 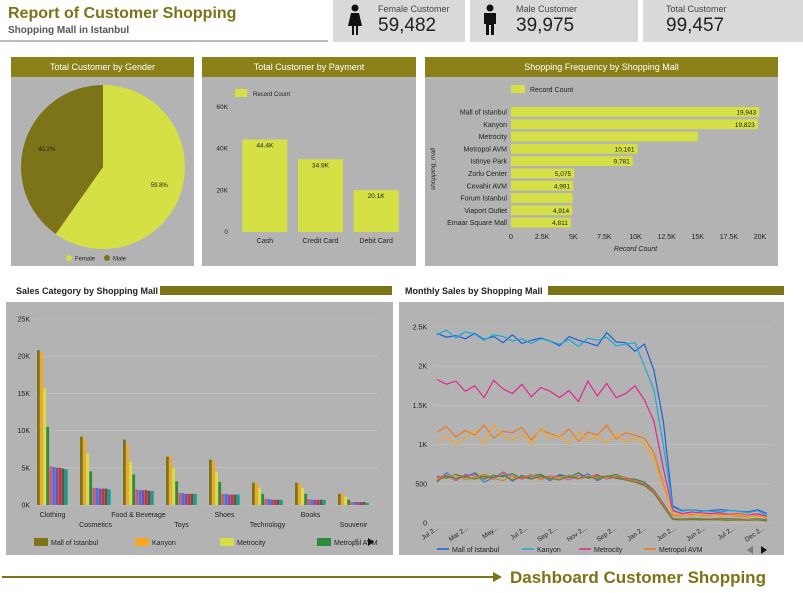 I want to click on kpi-male: Male Customer 39,975, so click(x=554, y=21).